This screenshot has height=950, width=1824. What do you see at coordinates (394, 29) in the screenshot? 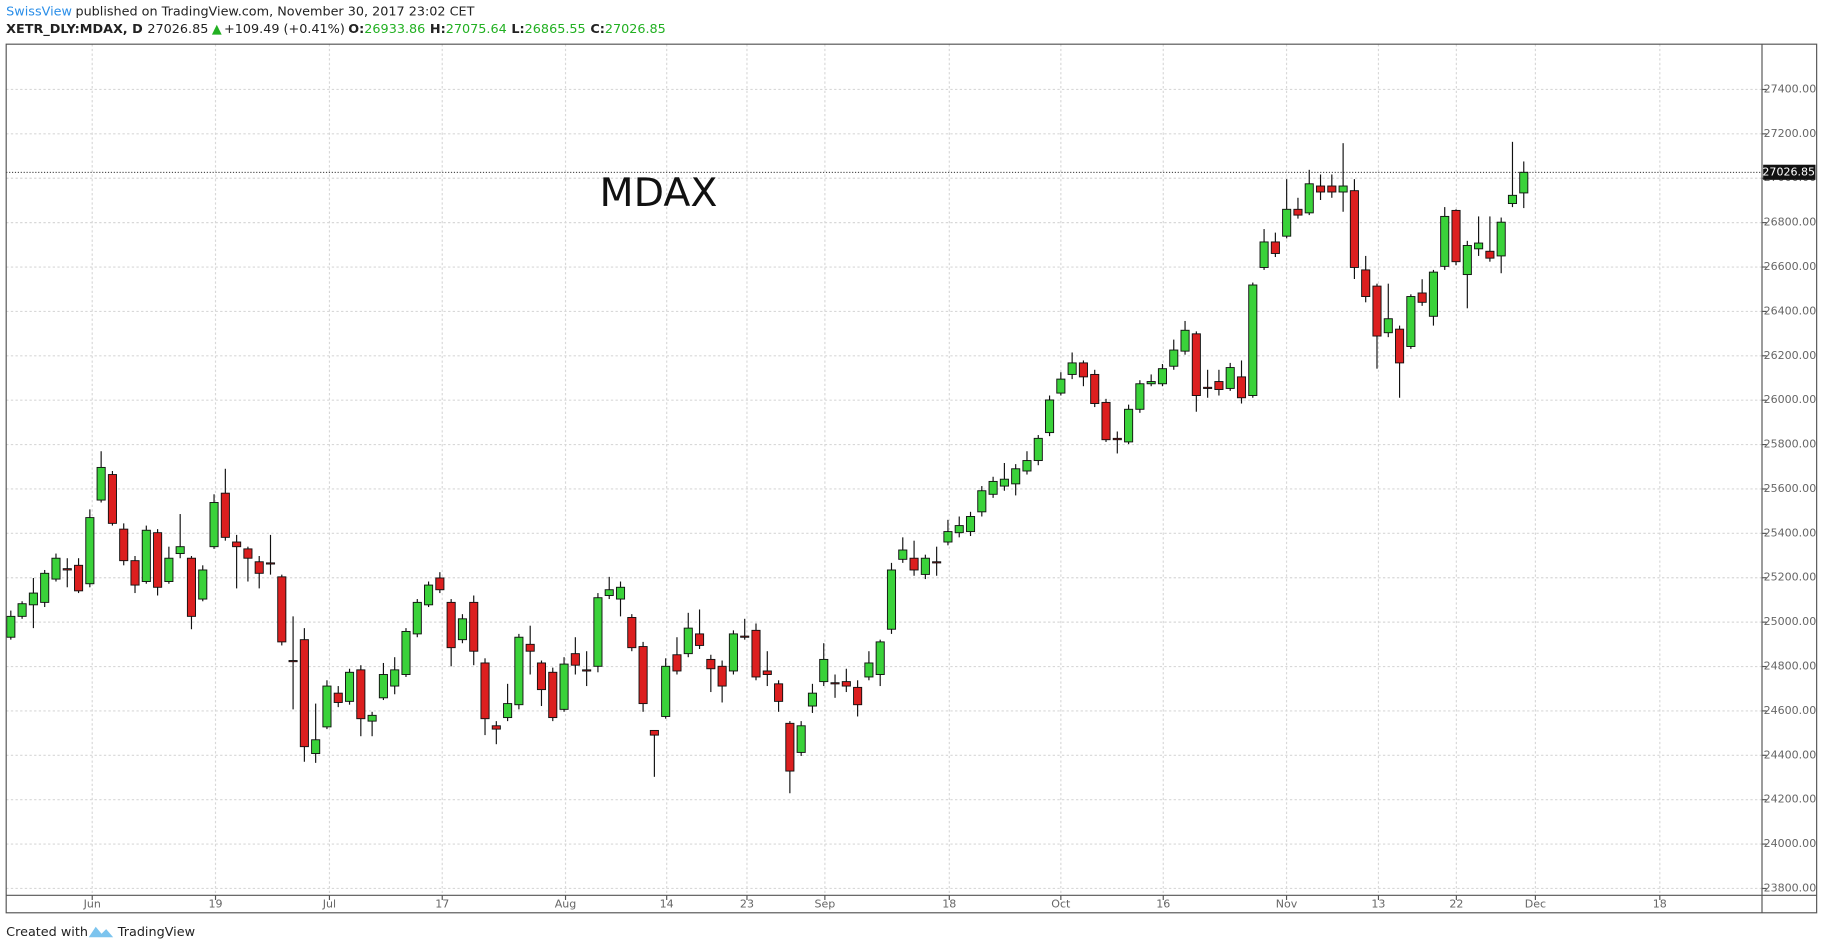
I see `open-value: 26933.86` at bounding box center [394, 29].